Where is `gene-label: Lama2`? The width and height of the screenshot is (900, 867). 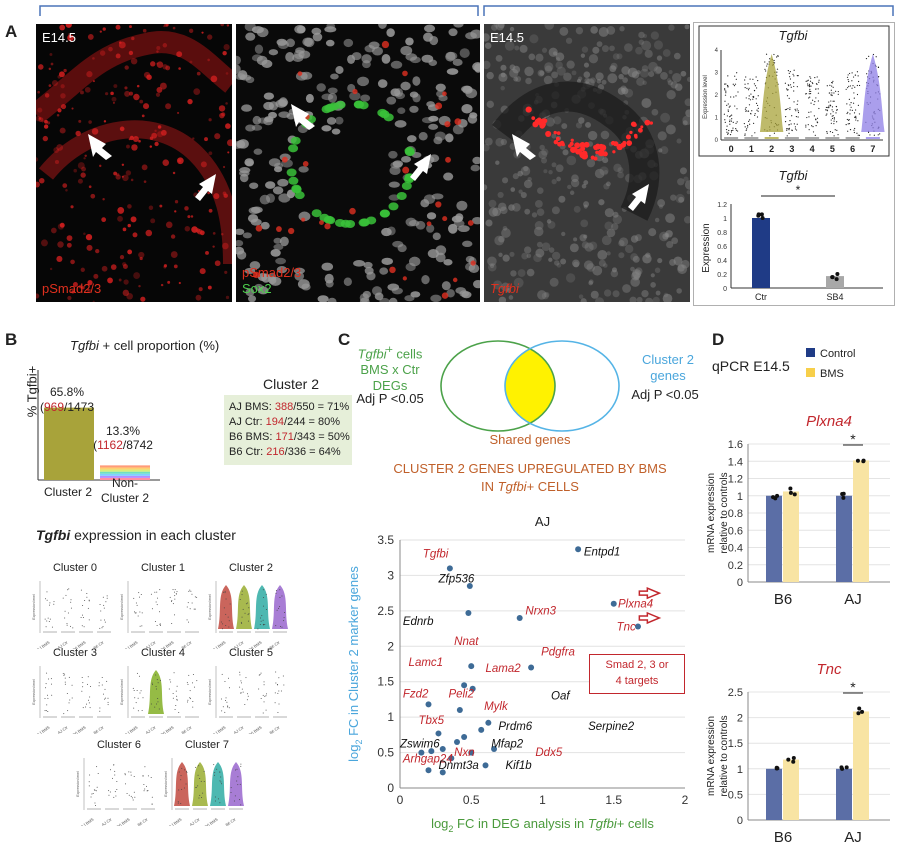
gene-label: Lama2 is located at coordinates (504, 669).